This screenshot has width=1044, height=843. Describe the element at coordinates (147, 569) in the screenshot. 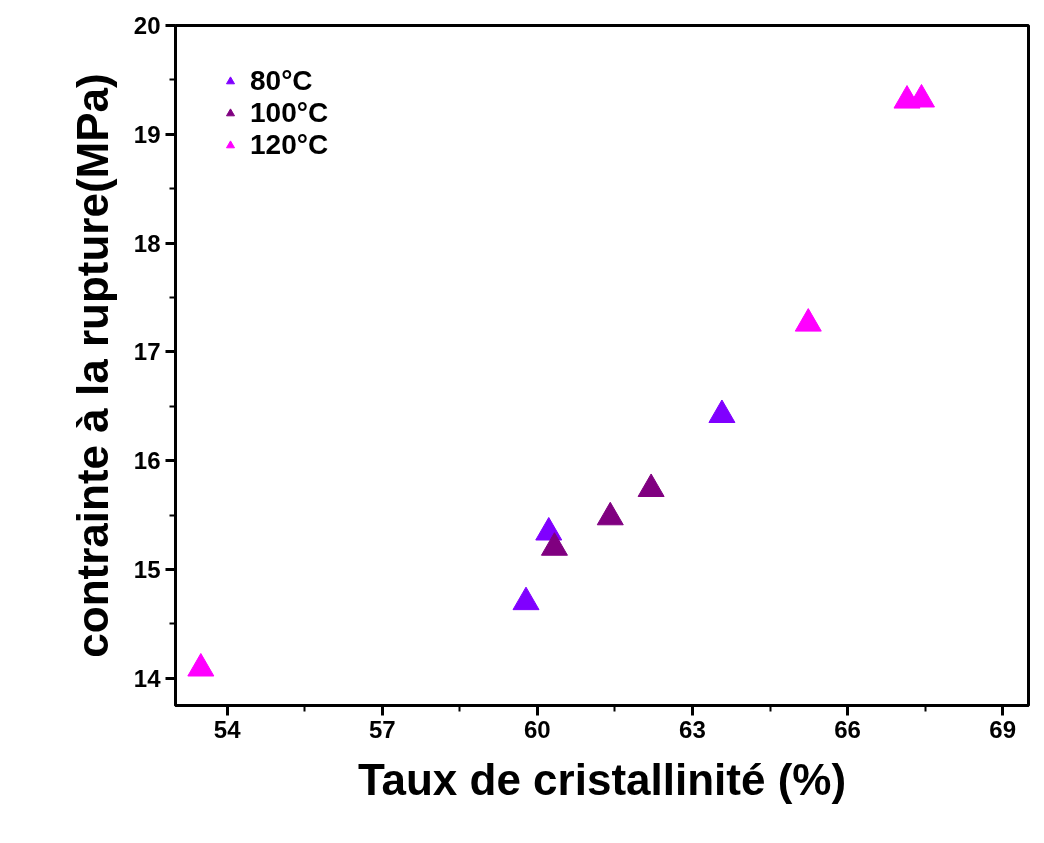

I see `y-tick-label: 15` at that location.